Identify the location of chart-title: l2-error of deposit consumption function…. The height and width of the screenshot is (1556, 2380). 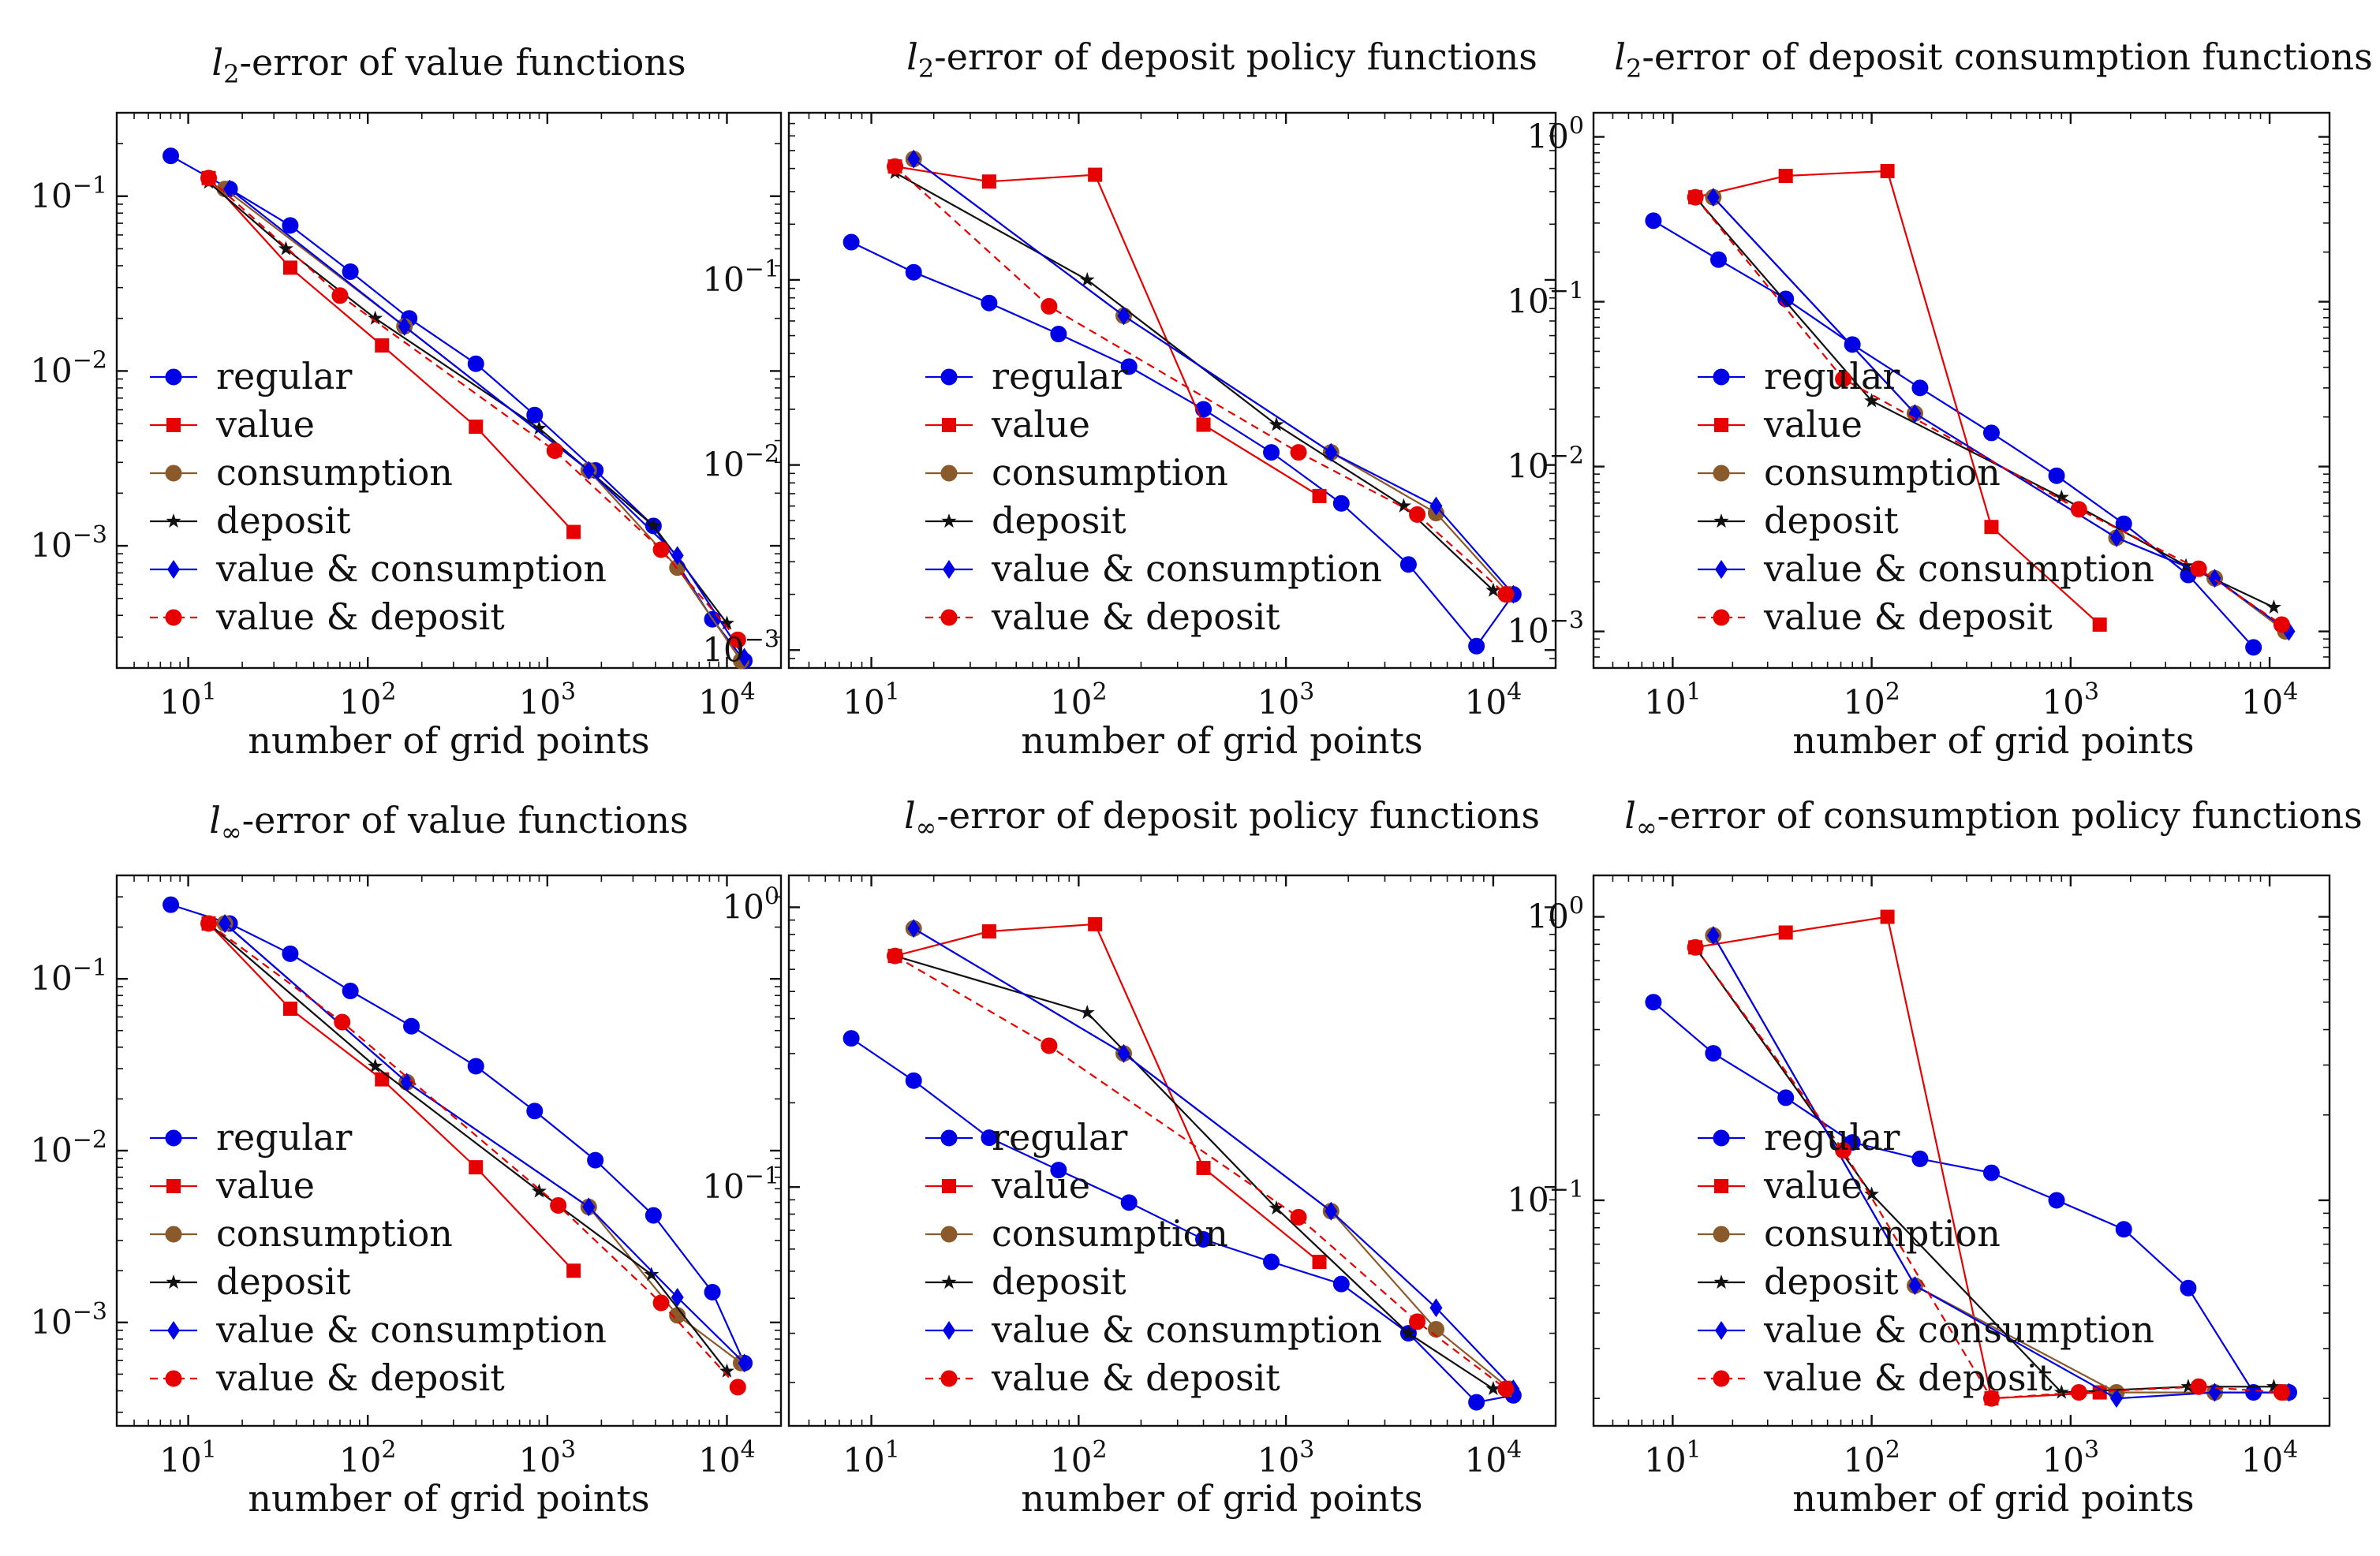
(1993, 60).